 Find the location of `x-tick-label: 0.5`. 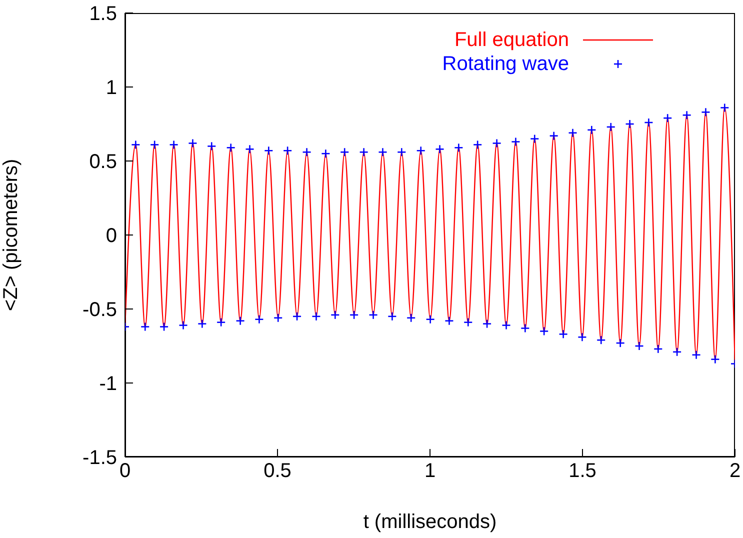

x-tick-label: 0.5 is located at coordinates (278, 471).